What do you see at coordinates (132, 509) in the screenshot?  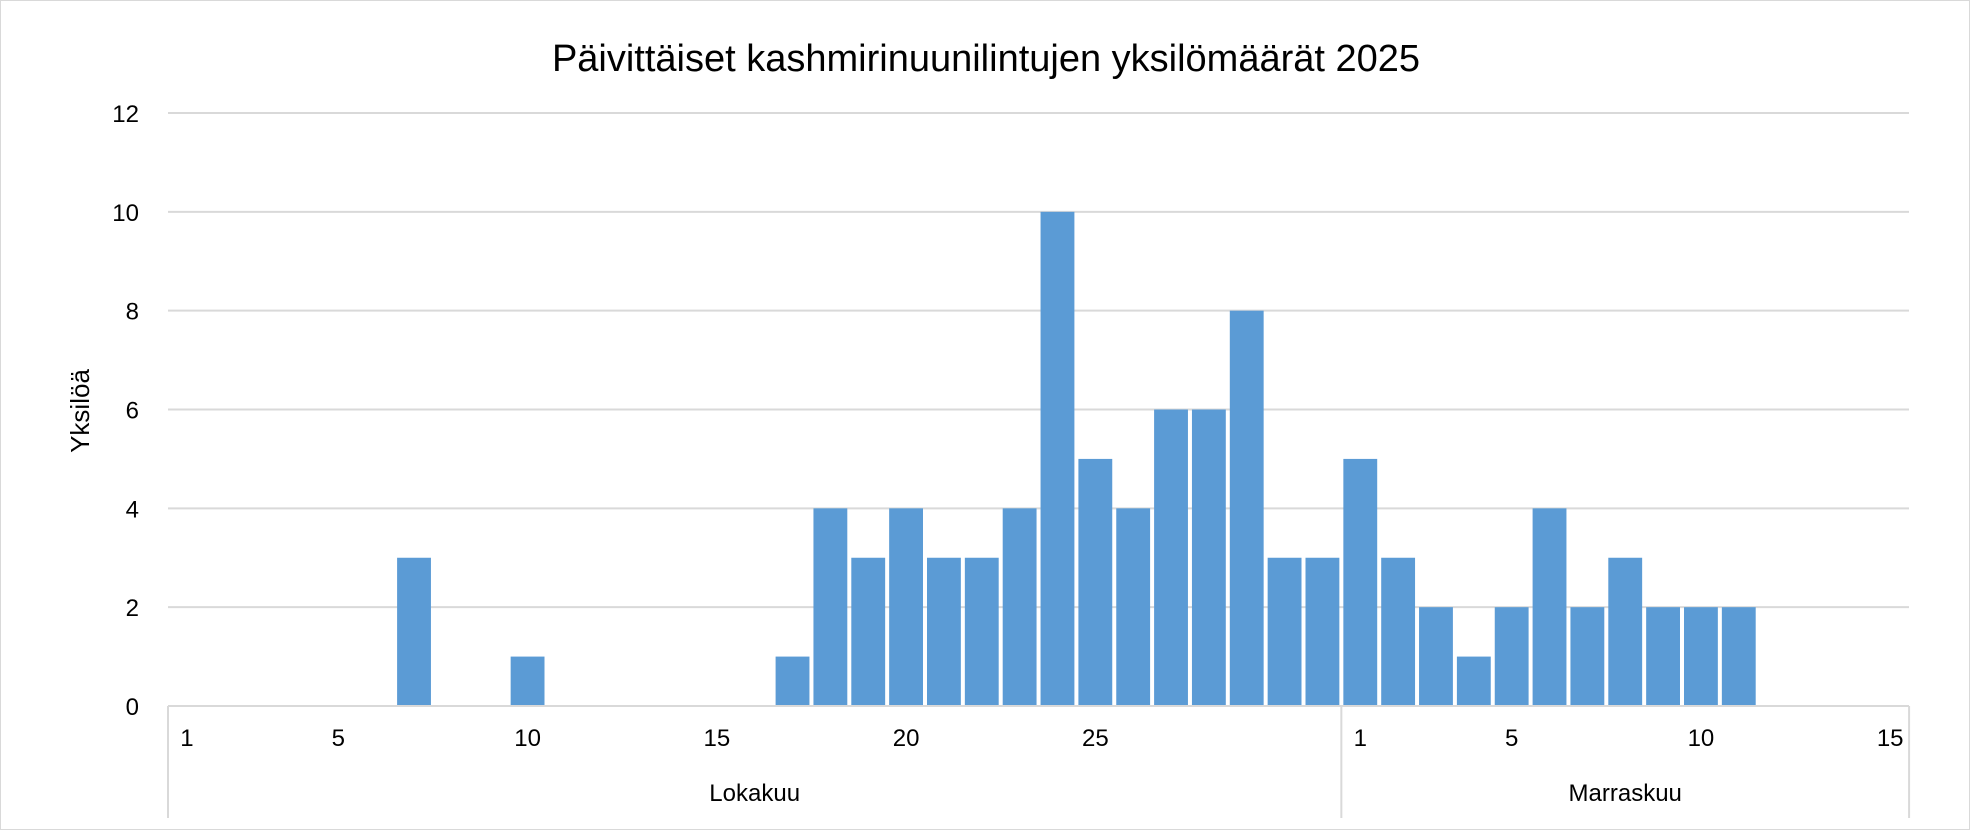 I see `y-tick-label: 4` at bounding box center [132, 509].